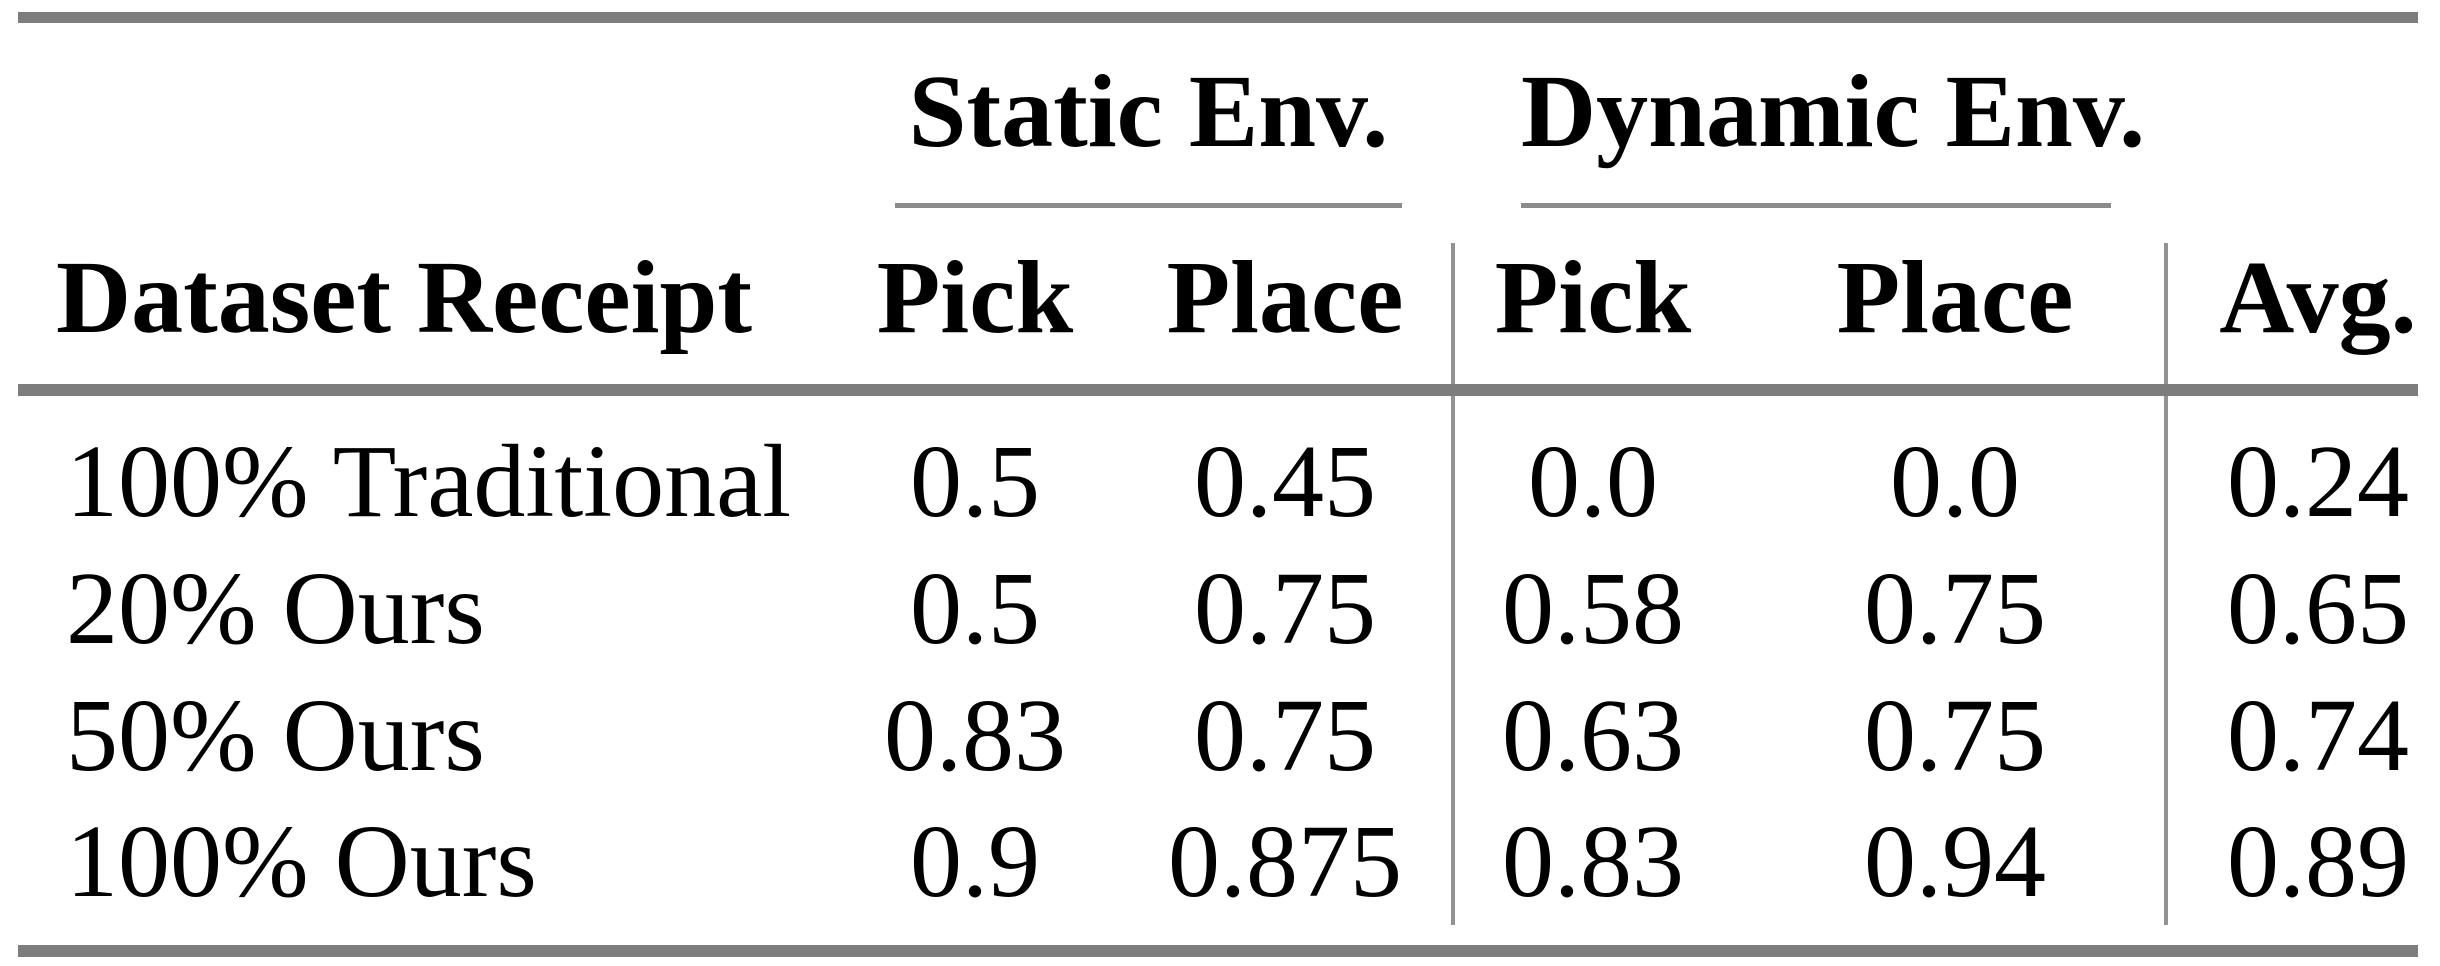  I want to click on table-bottom-rule, so click(1218, 951).